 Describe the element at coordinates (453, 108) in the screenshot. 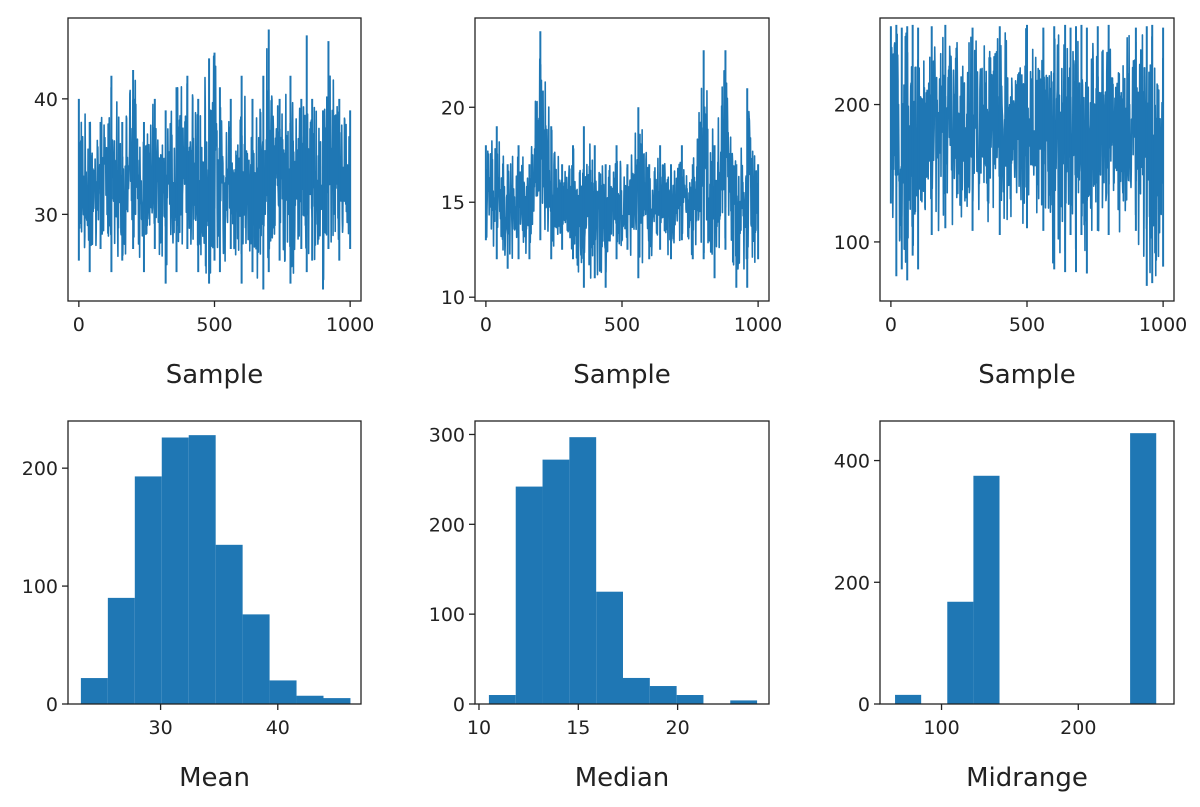

I see `y-tick-label: 20` at that location.